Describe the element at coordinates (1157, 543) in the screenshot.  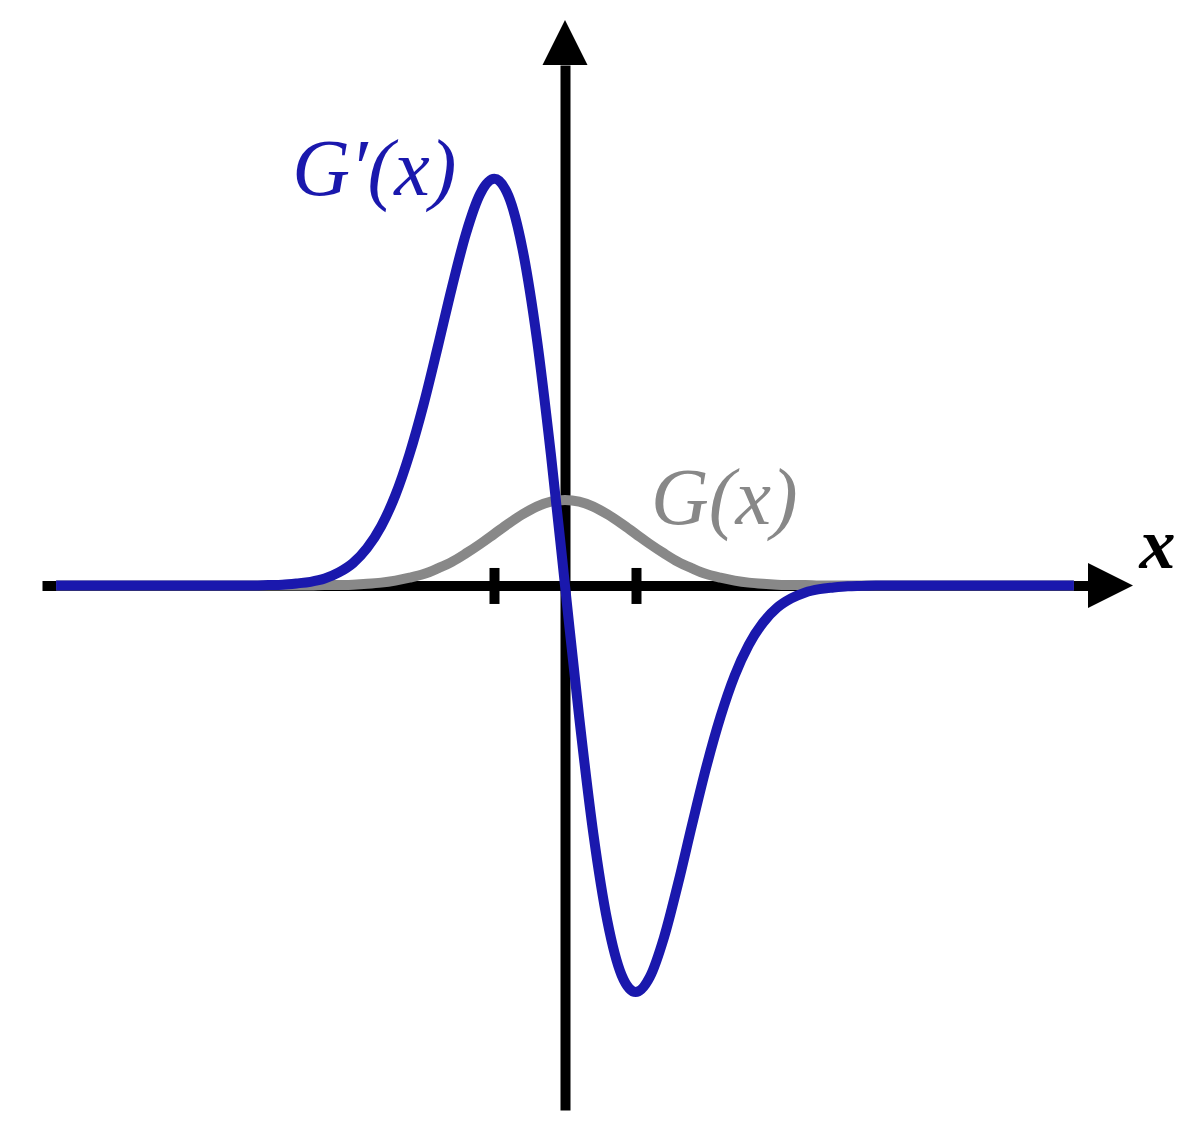
I see `x-axis-title: x` at that location.